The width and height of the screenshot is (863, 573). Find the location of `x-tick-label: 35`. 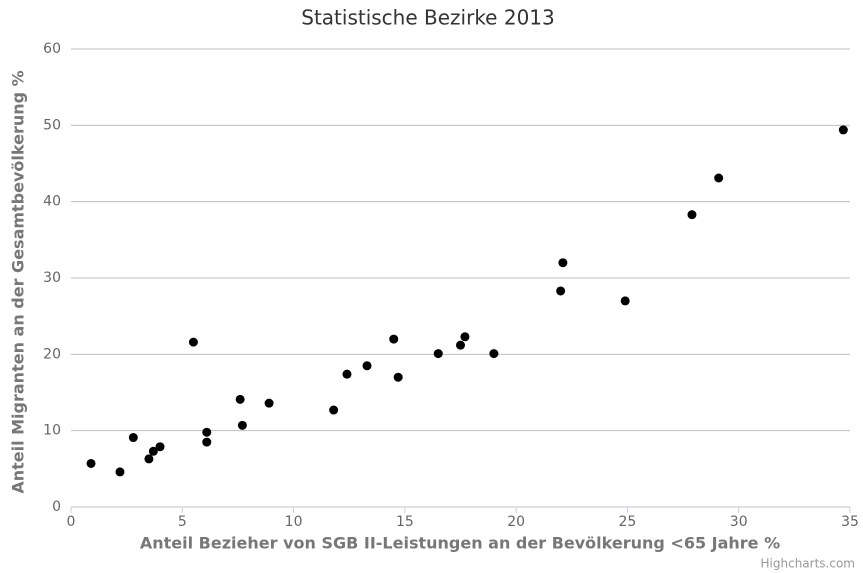

x-tick-label: 35 is located at coordinates (850, 522).